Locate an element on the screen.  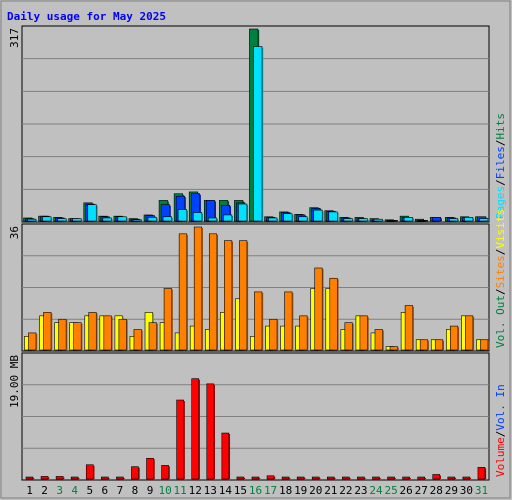
x-tick-label-day-22: 22 is located at coordinates (345, 490).